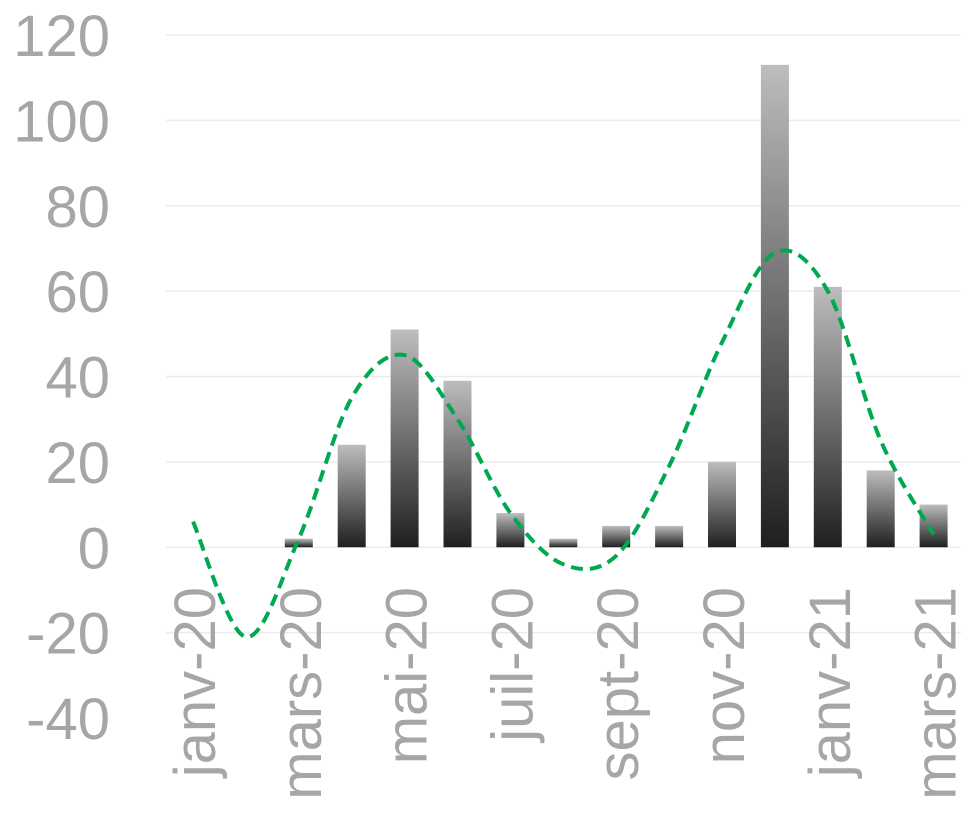  What do you see at coordinates (77, 292) in the screenshot?
I see `y-tick-label: 60` at bounding box center [77, 292].